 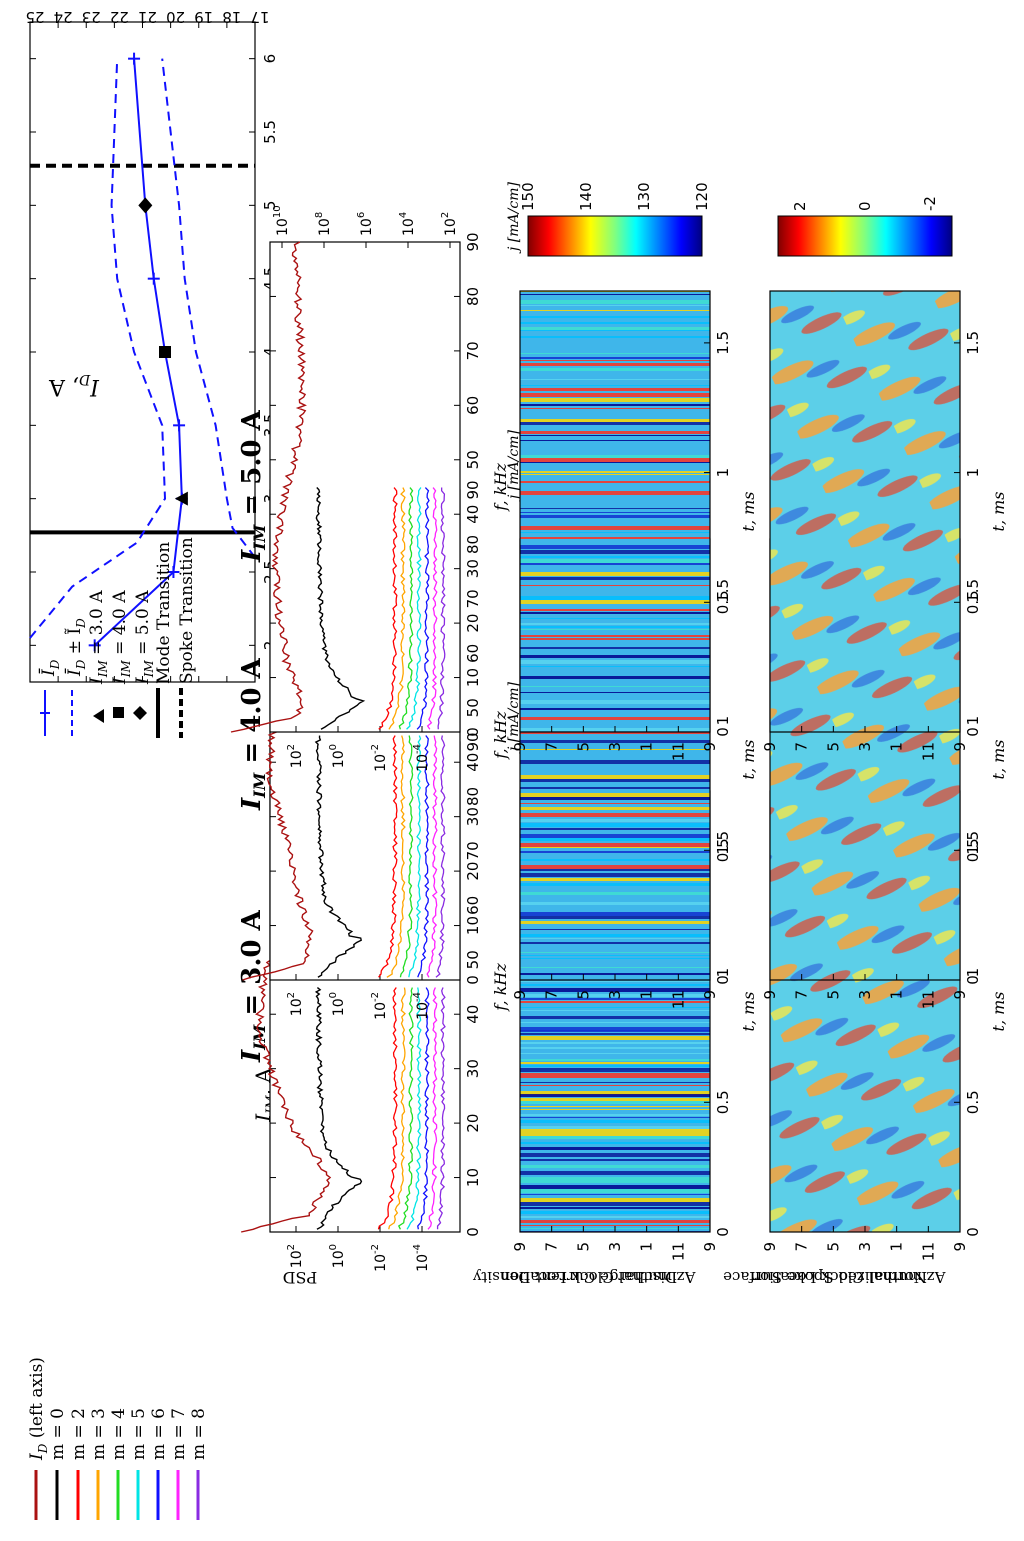 I want to click on spoke-ylabel: Normalized Spoke Surface, so click(x=825, y=1277).